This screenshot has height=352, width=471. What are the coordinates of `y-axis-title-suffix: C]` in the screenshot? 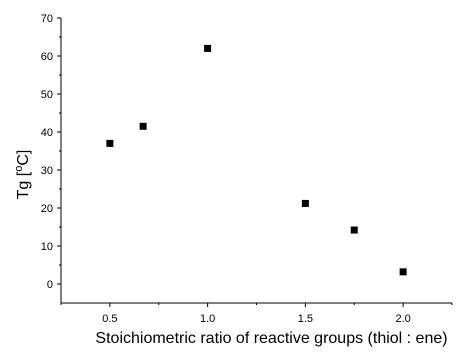 It's located at (23, 158).